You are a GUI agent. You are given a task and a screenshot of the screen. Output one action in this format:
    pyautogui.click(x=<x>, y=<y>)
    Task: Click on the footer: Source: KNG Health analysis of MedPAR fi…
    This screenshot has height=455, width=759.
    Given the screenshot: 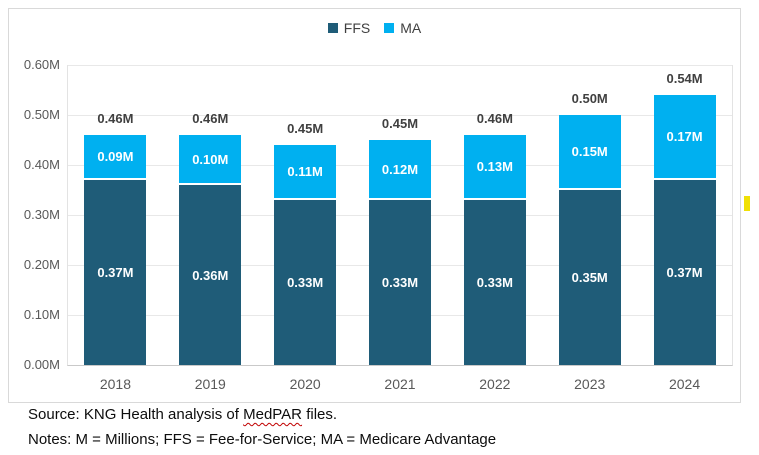 What is the action you would take?
    pyautogui.click(x=262, y=427)
    